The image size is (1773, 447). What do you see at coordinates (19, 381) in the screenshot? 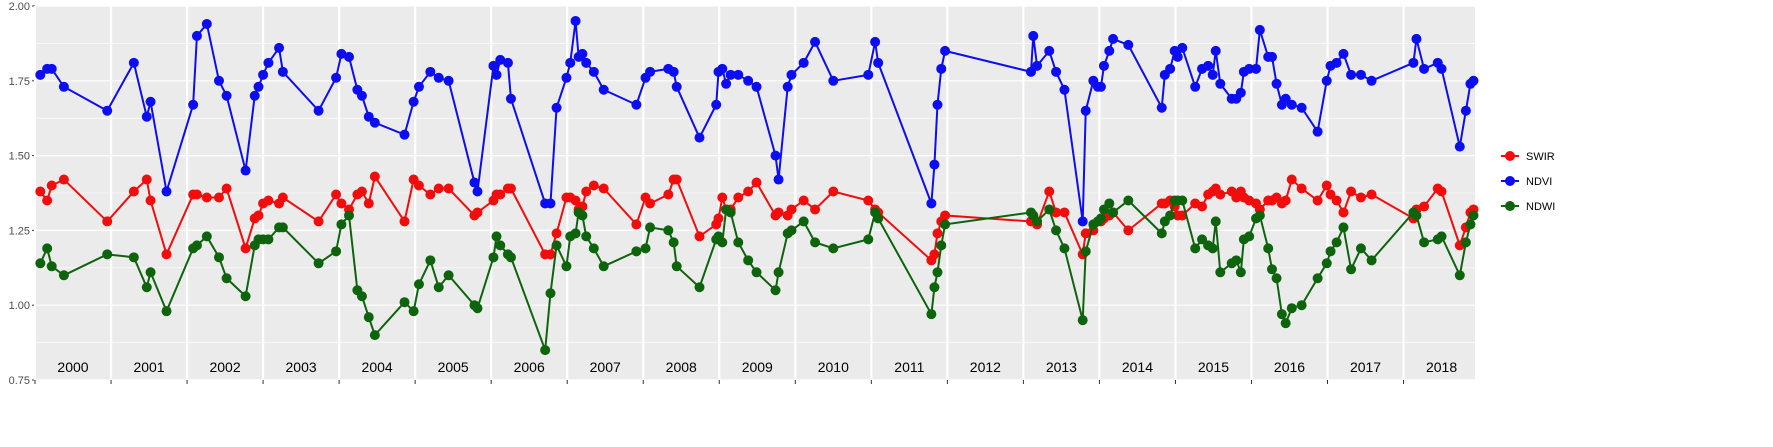
I see `y-tick-label: 0.75` at bounding box center [19, 381].